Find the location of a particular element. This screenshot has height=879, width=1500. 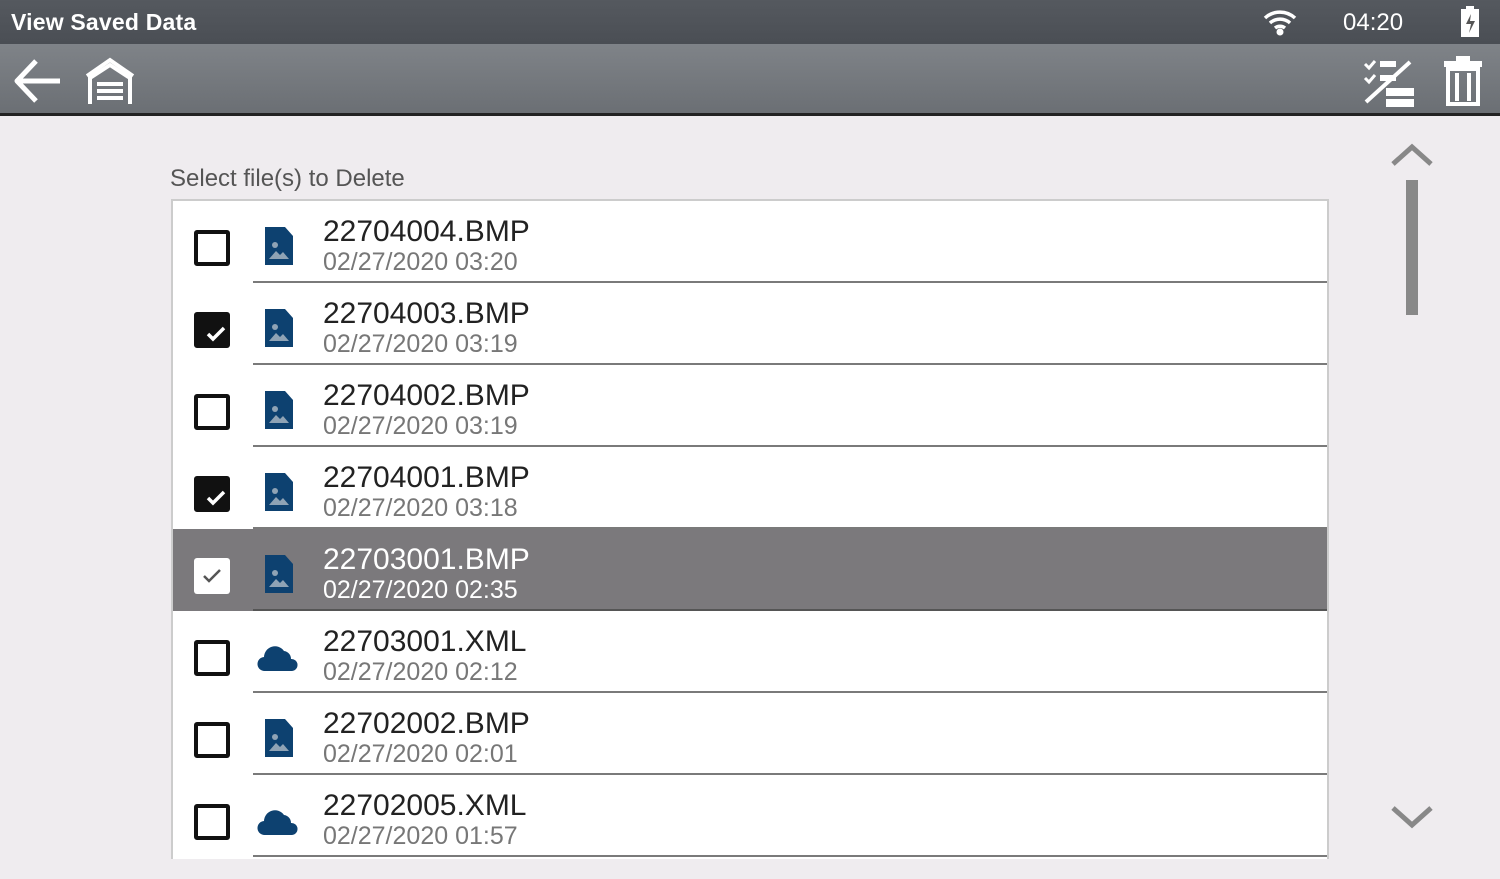

file-date: 02/27/2020 02:01 is located at coordinates (420, 754).